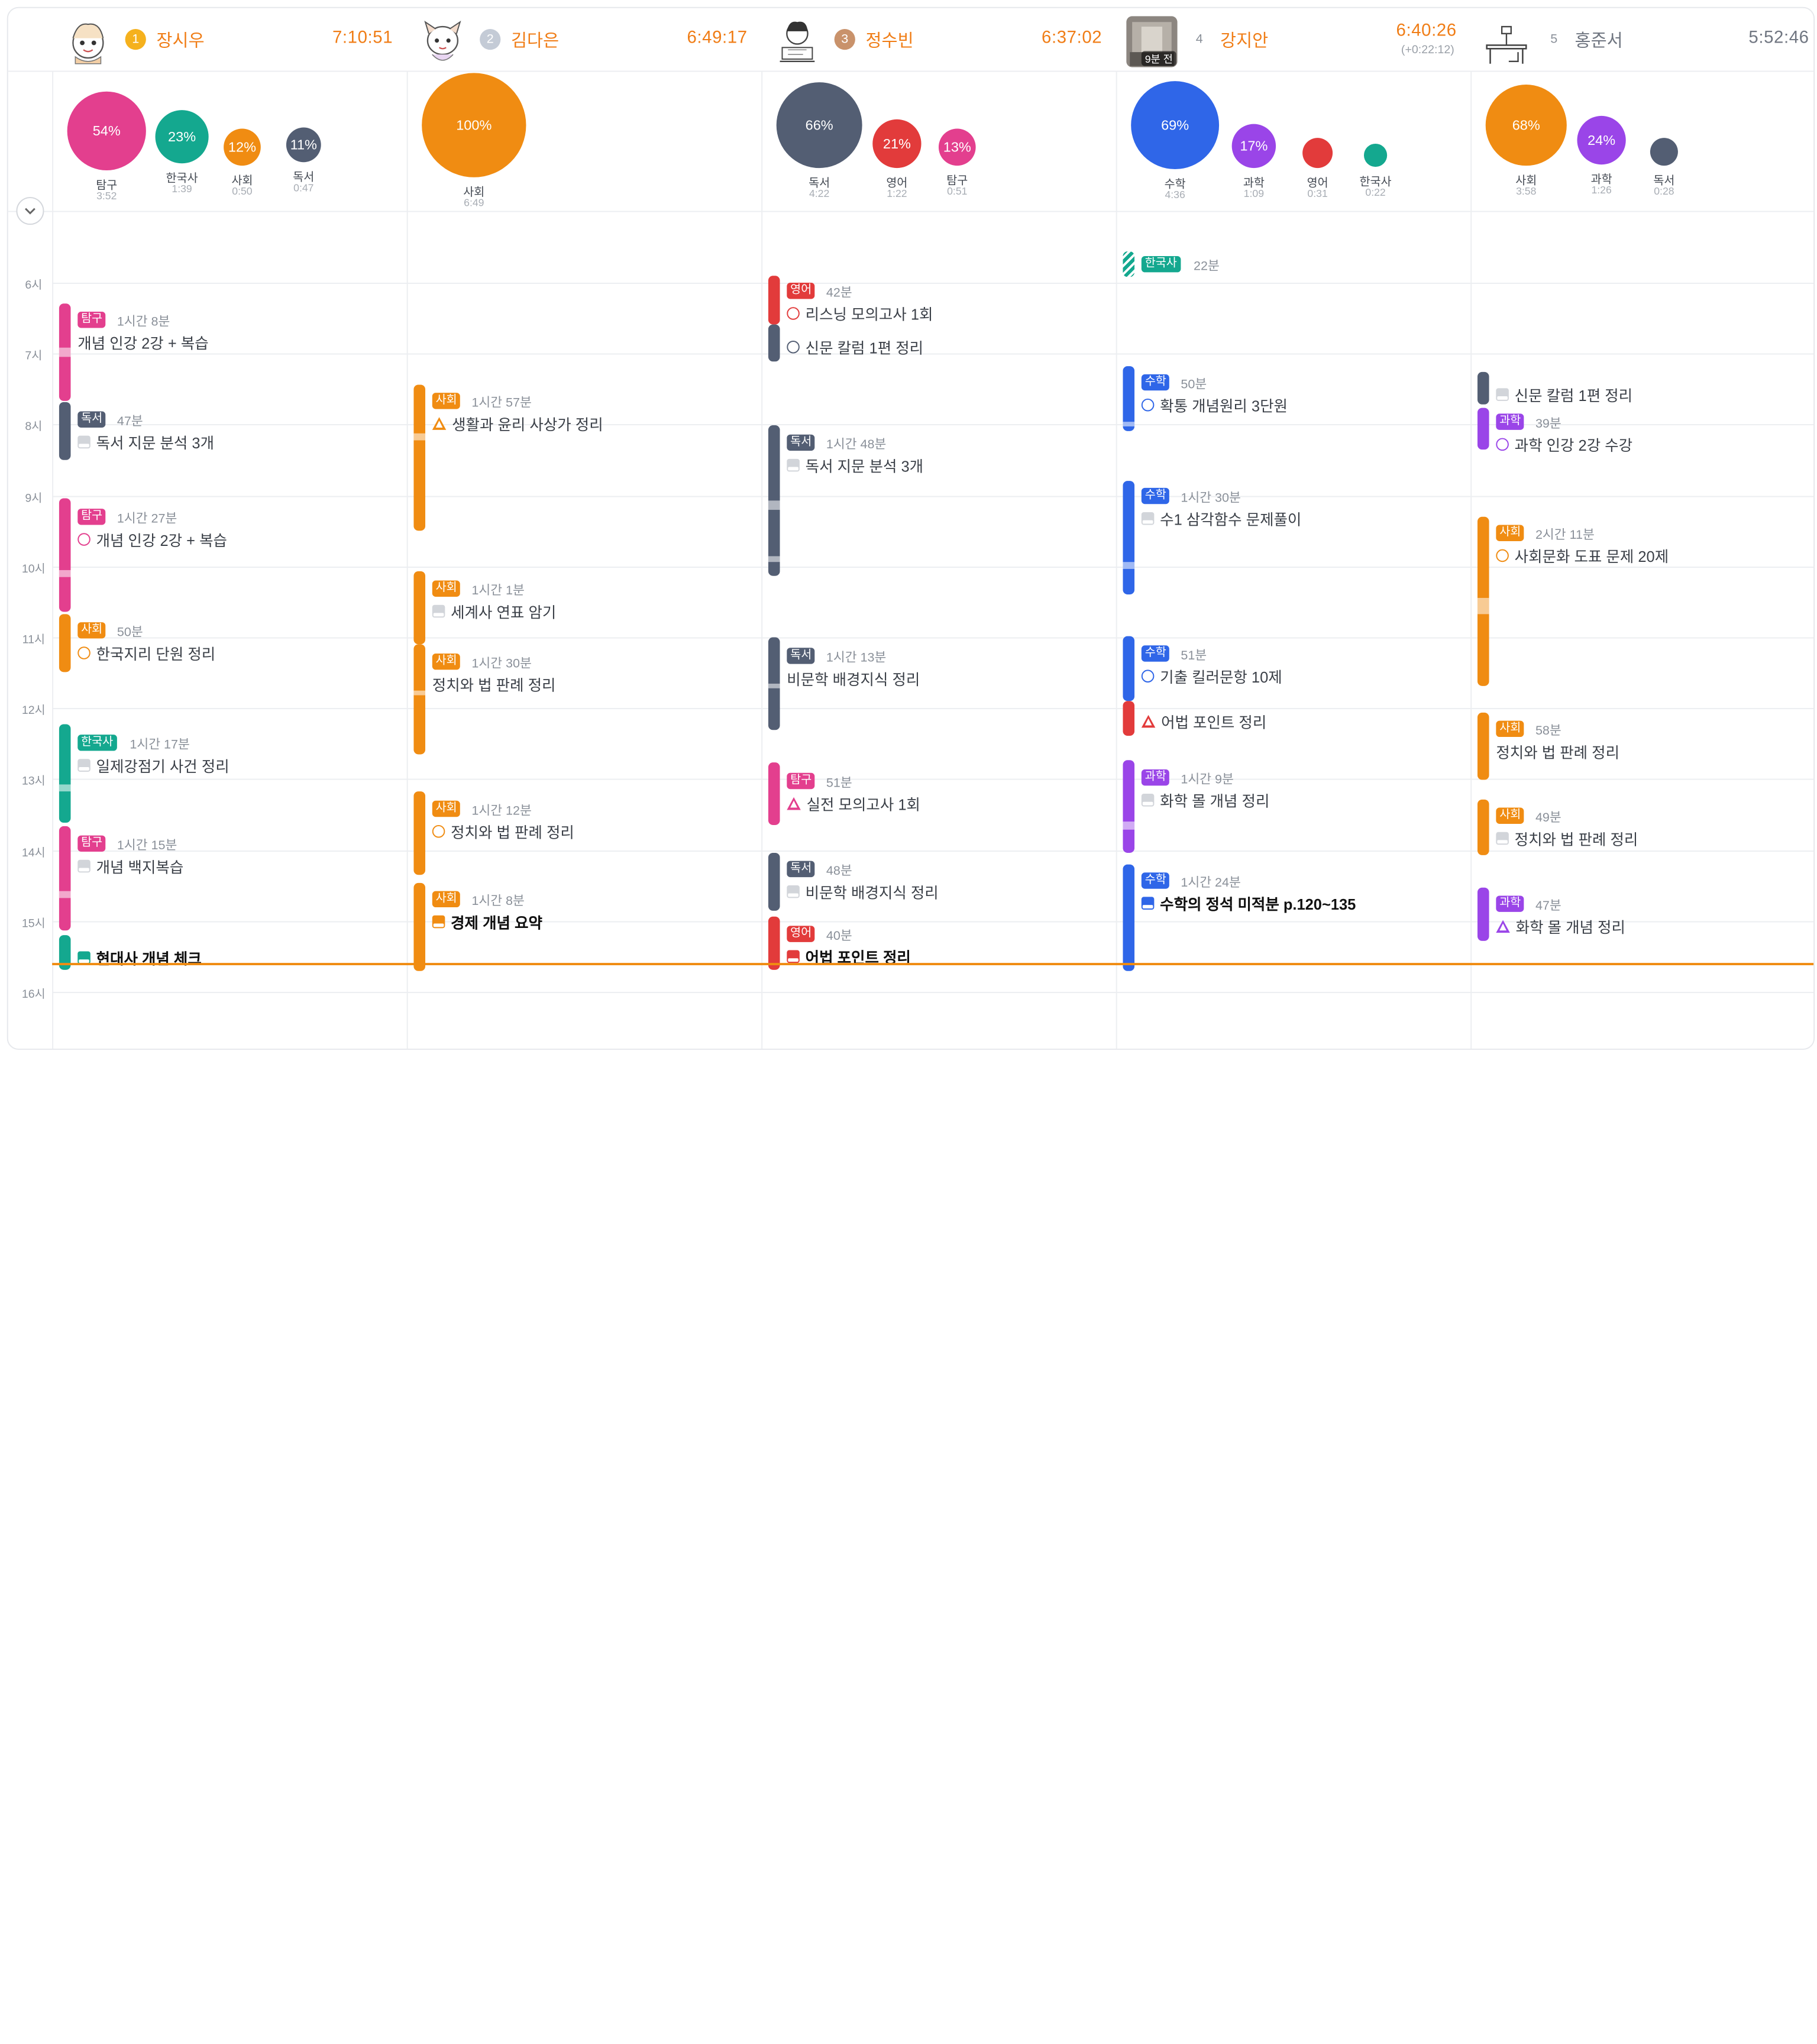 The height and width of the screenshot is (2044, 1817). I want to click on subject-share-bubble: 100%, so click(474, 125).